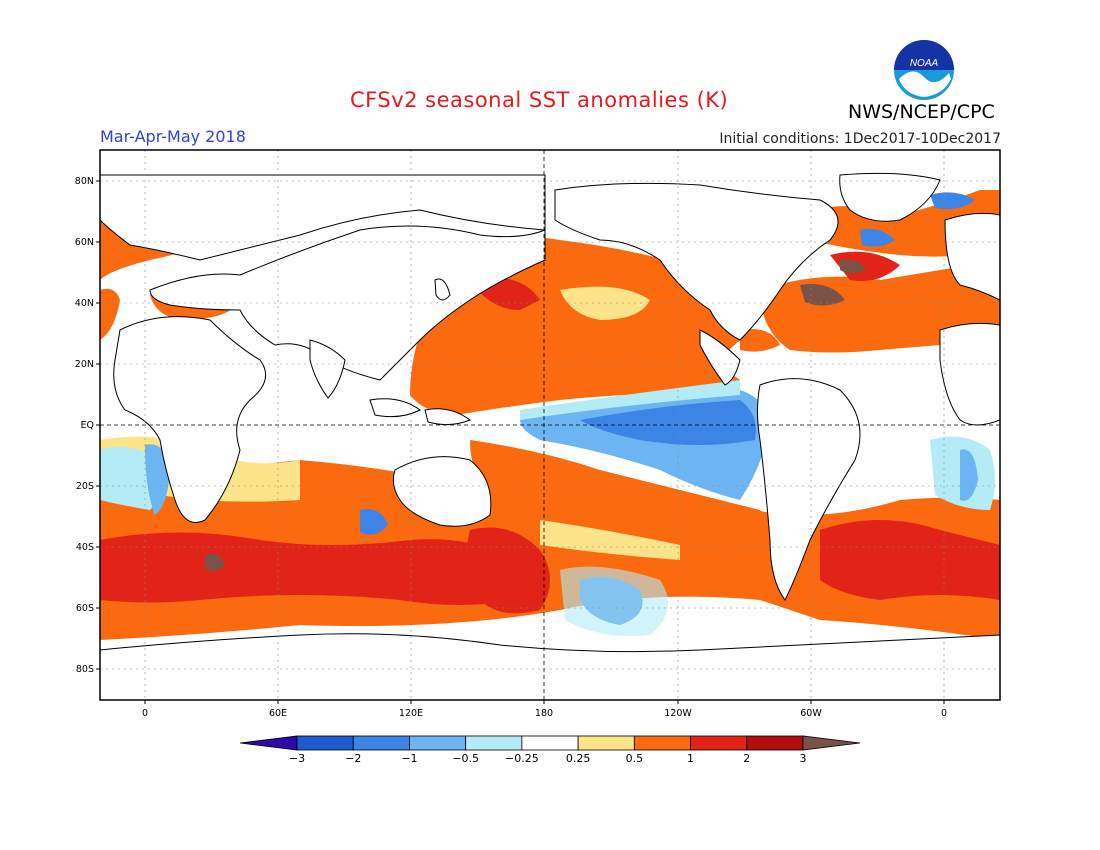  I want to click on lon-axis: 0 60E 120E 180 120W 60W 0, so click(544, 713).